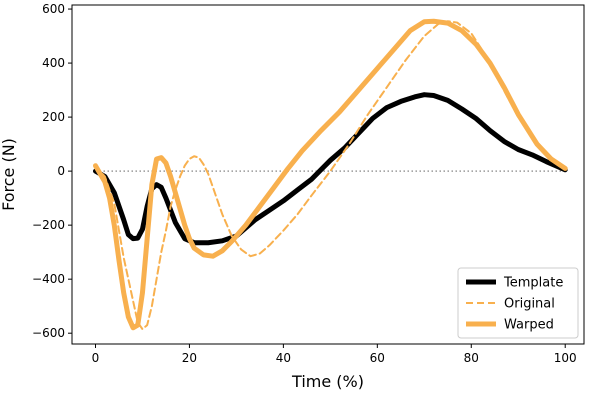 This screenshot has width=600, height=400. I want to click on legend-label-template: Template, so click(533, 283).